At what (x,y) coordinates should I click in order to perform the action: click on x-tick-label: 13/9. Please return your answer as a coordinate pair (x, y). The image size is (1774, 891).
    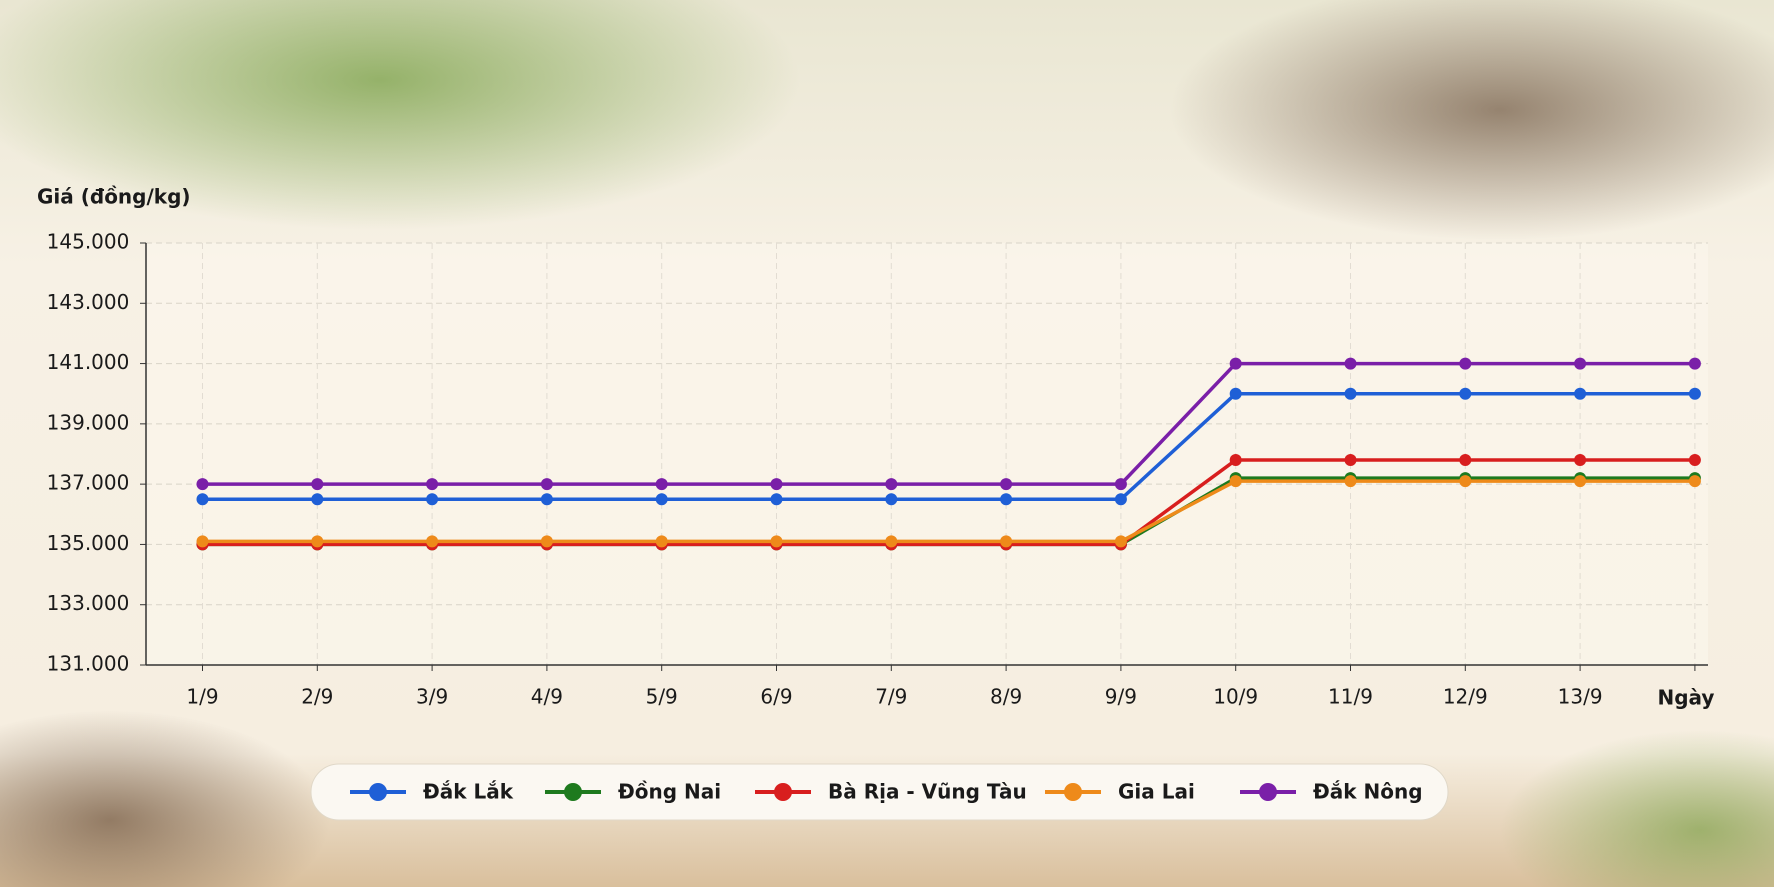
    Looking at the image, I should click on (1580, 697).